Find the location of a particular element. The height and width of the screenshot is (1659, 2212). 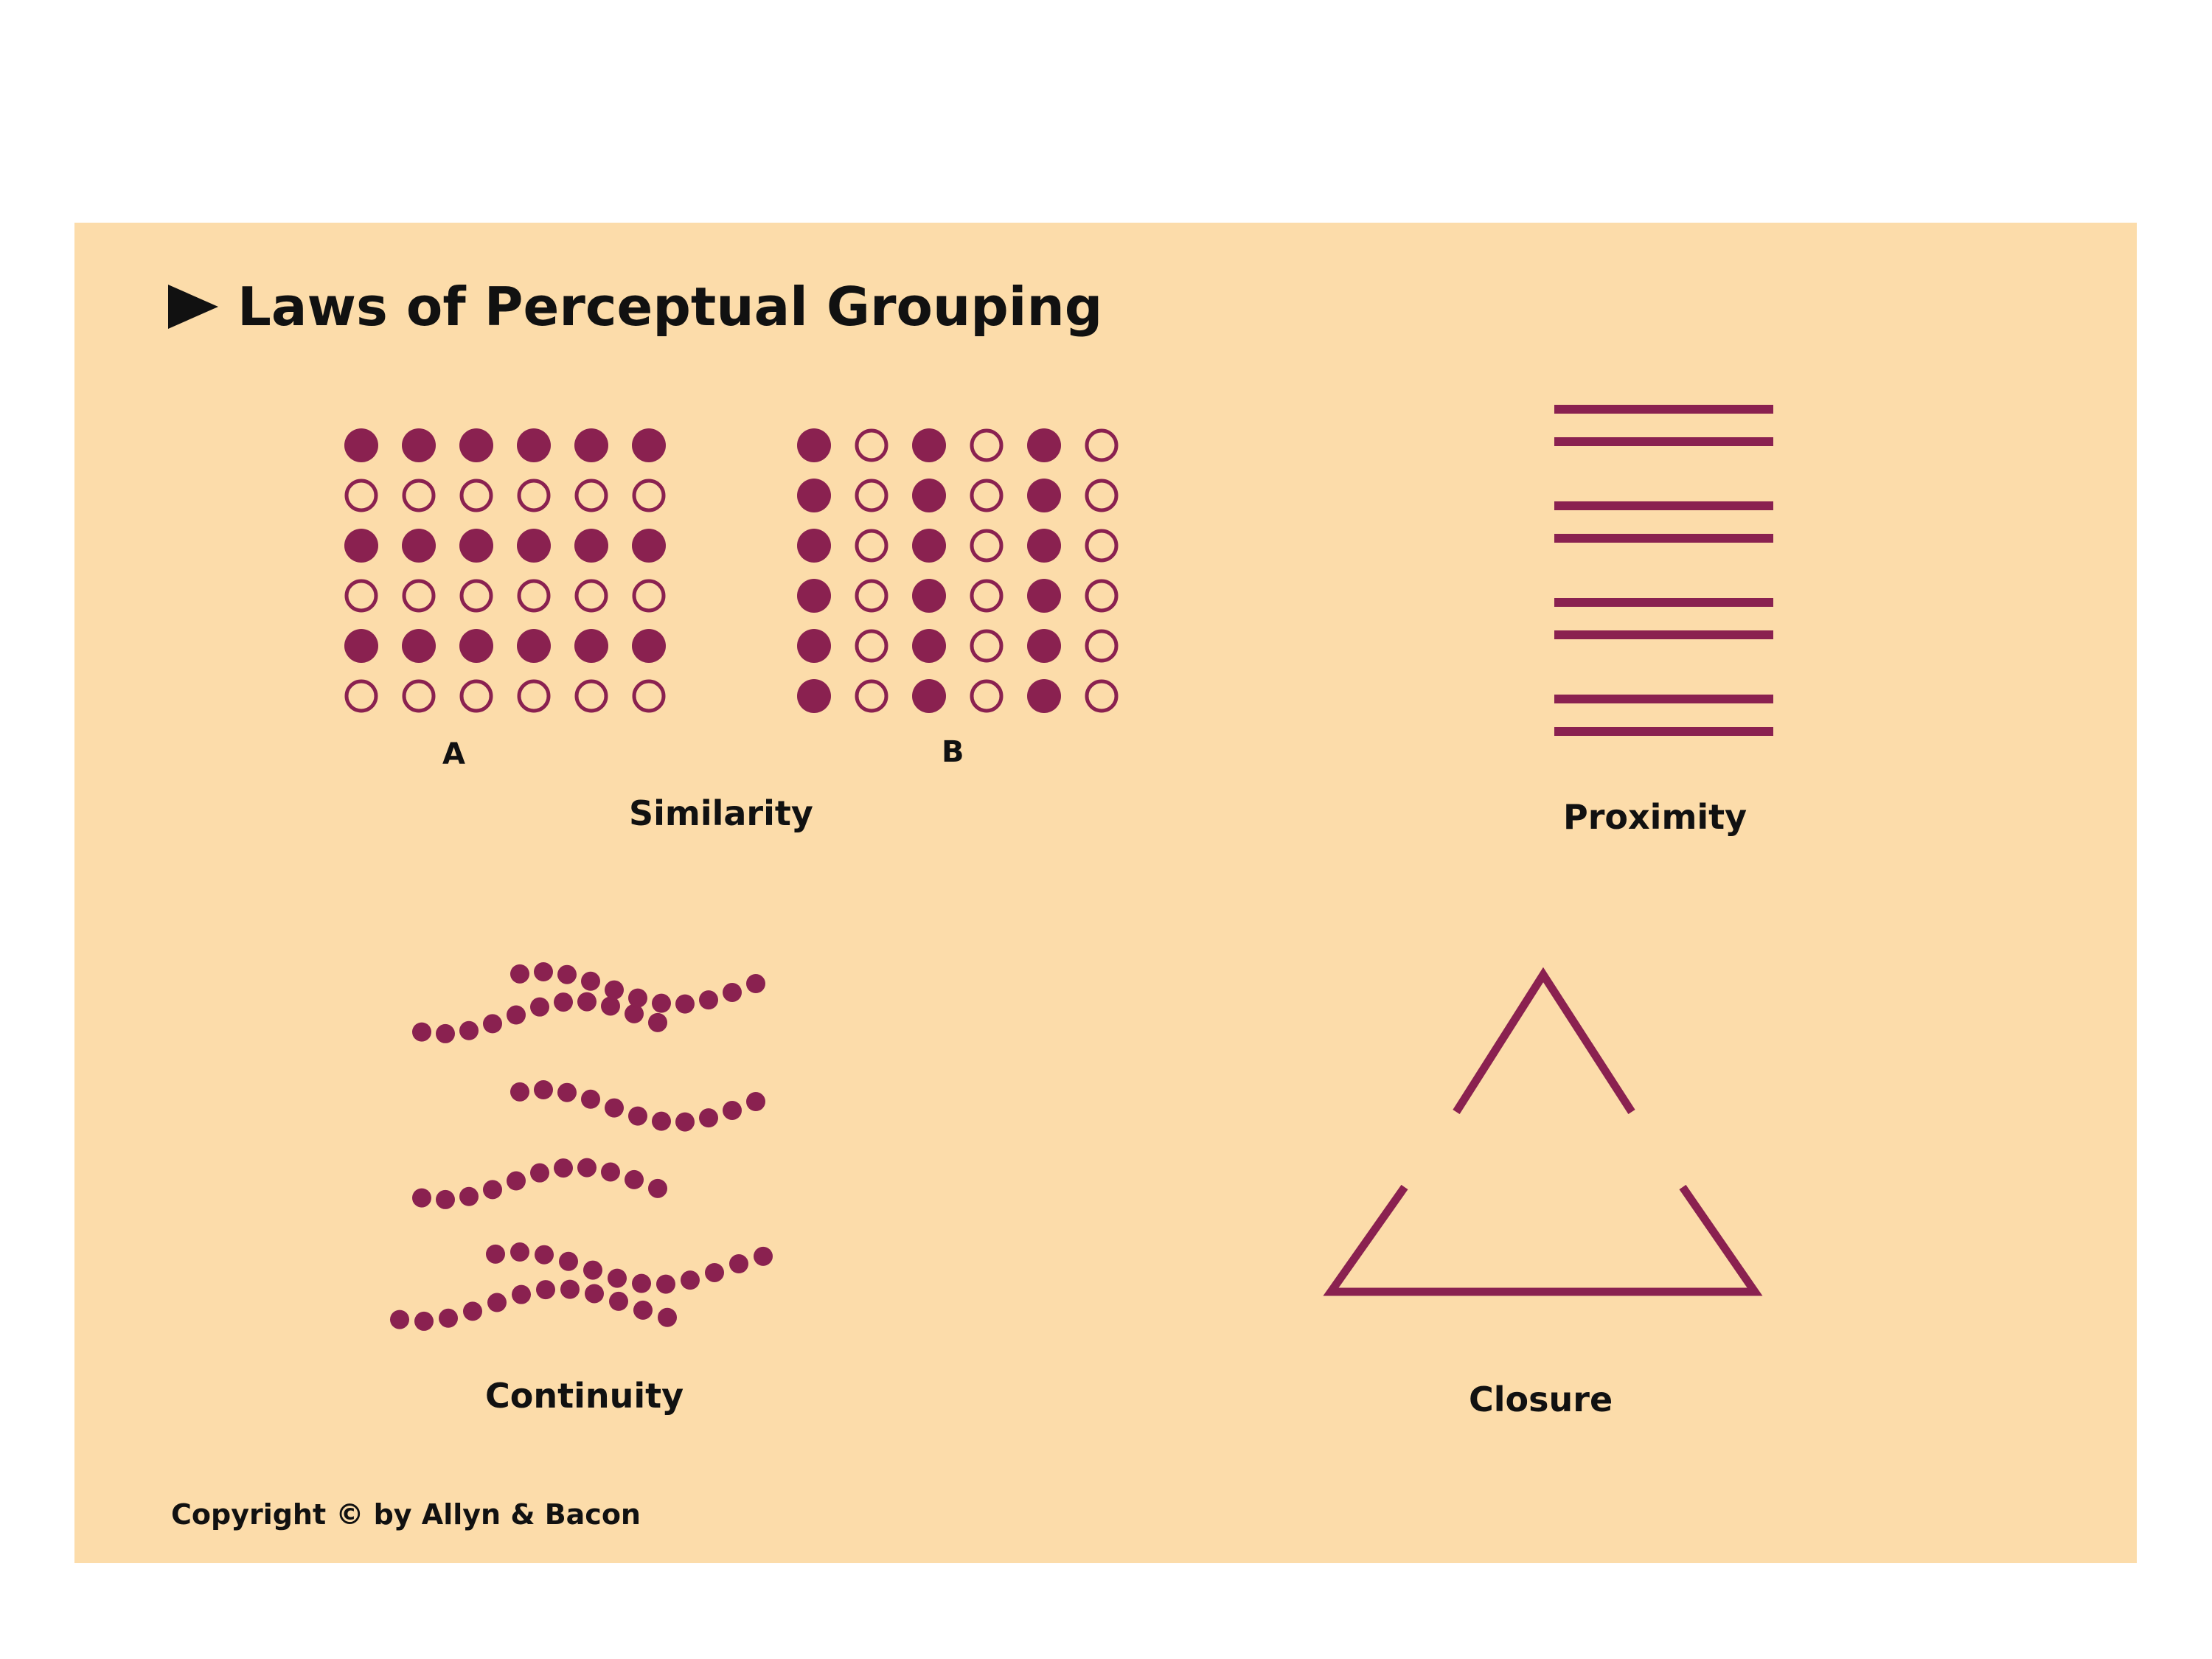

closure-triangle is located at coordinates (1543, 1131).